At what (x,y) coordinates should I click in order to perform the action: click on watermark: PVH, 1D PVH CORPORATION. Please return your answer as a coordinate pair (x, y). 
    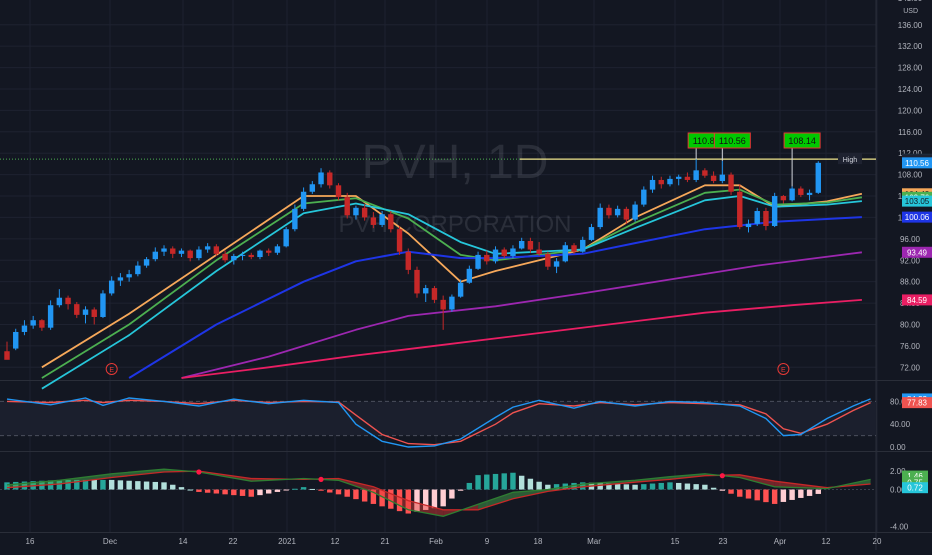
    Looking at the image, I should click on (455, 187).